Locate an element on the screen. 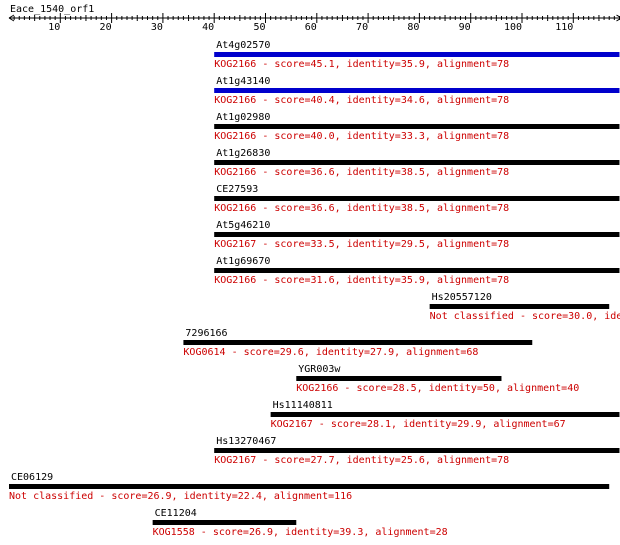 Image resolution: width=620 pixels, height=545 pixels. ruler-tick-label: 90 is located at coordinates (465, 27).